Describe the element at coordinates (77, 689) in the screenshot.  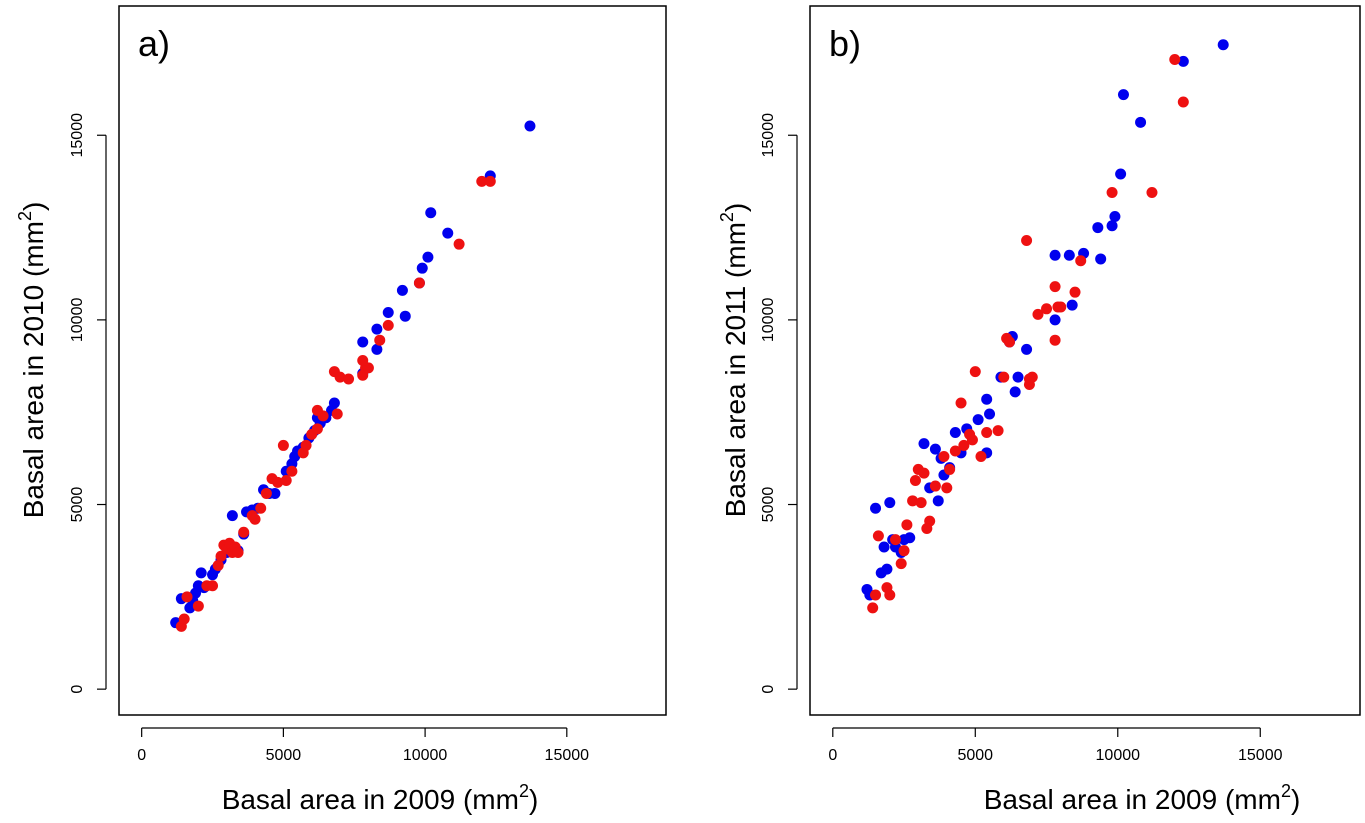
I see `y-tick-label: 0` at that location.